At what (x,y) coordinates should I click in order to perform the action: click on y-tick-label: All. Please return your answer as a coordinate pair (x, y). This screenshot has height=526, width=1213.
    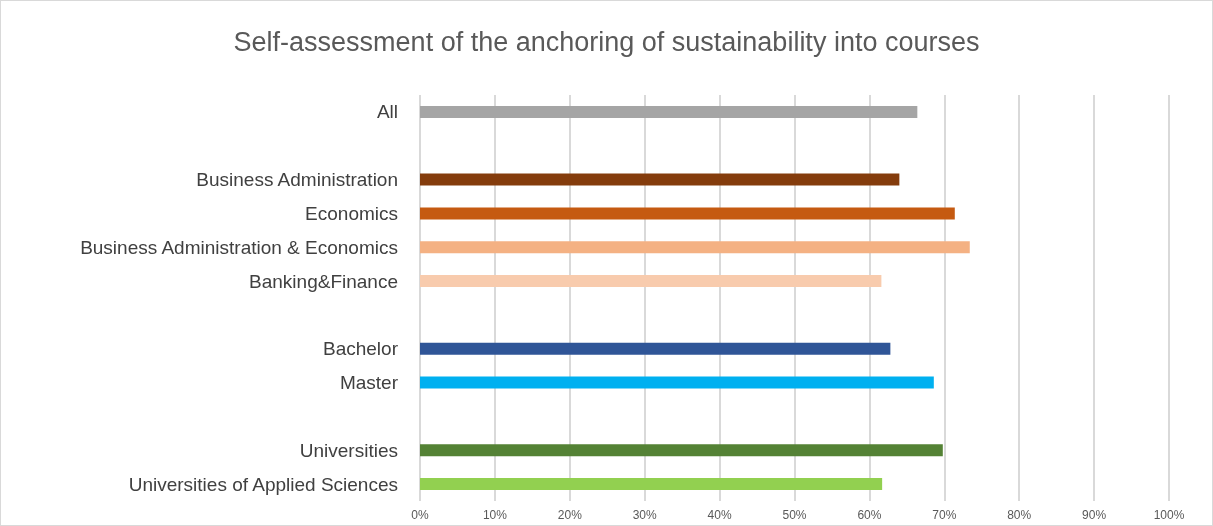
    Looking at the image, I should click on (387, 112).